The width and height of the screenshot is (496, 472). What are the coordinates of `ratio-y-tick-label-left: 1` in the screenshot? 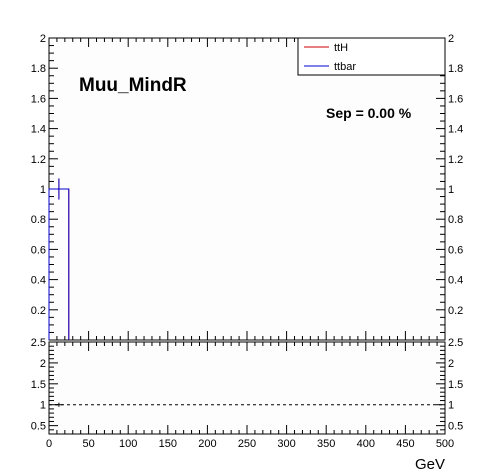 It's located at (43, 406).